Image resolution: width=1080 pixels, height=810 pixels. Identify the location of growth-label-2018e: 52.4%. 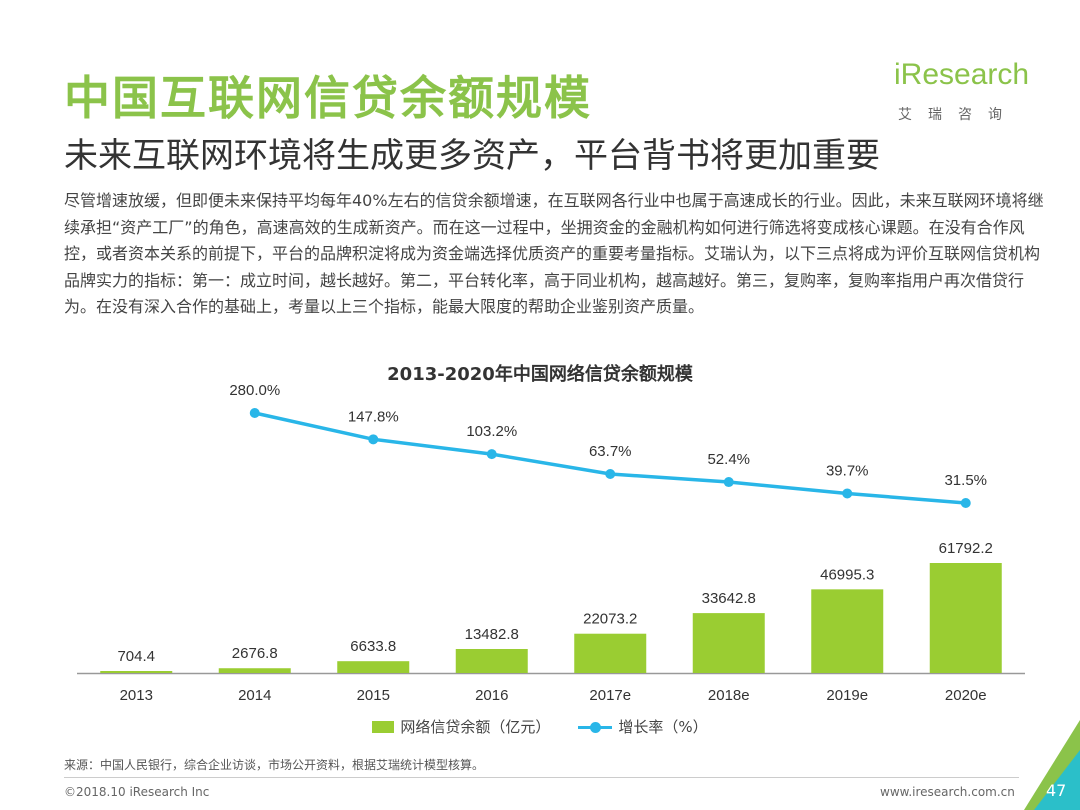
(728, 459).